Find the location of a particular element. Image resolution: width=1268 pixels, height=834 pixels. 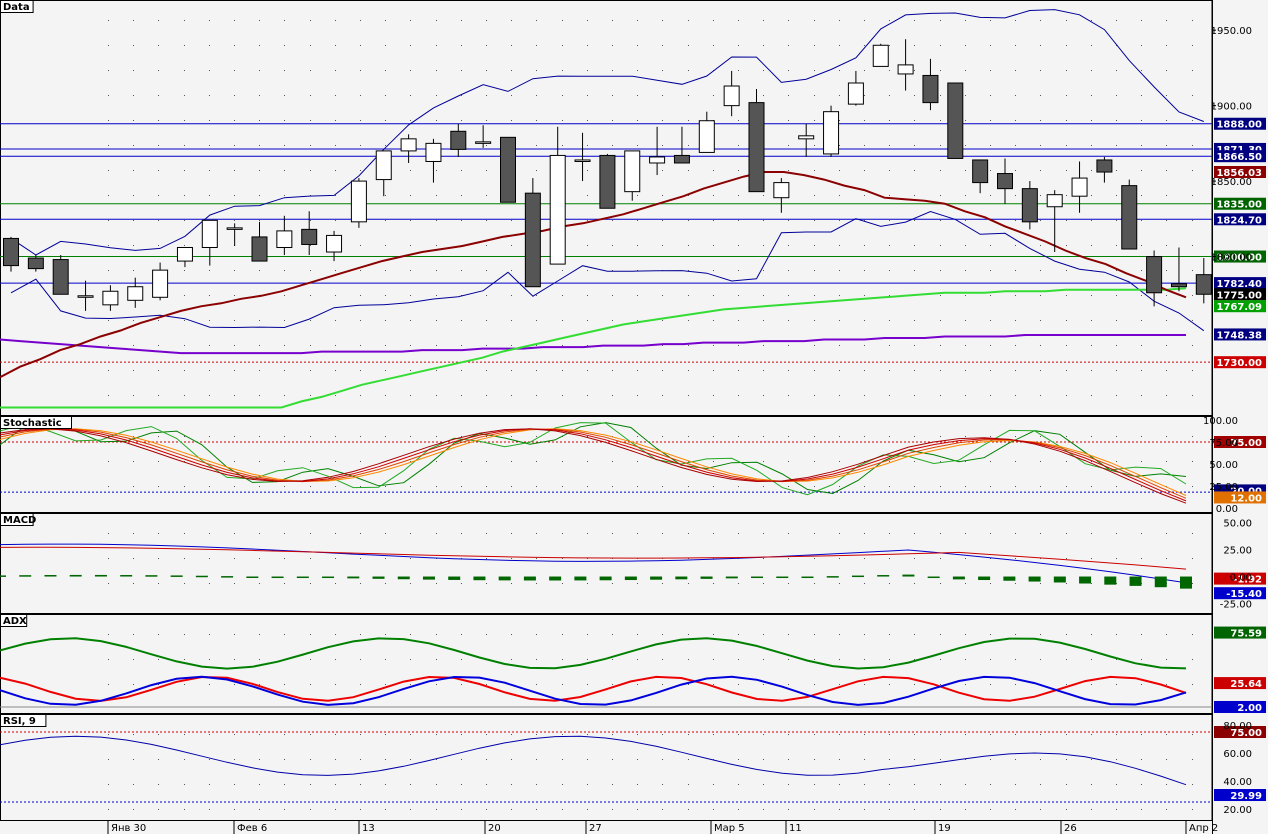

adx-line is located at coordinates (593, 653).